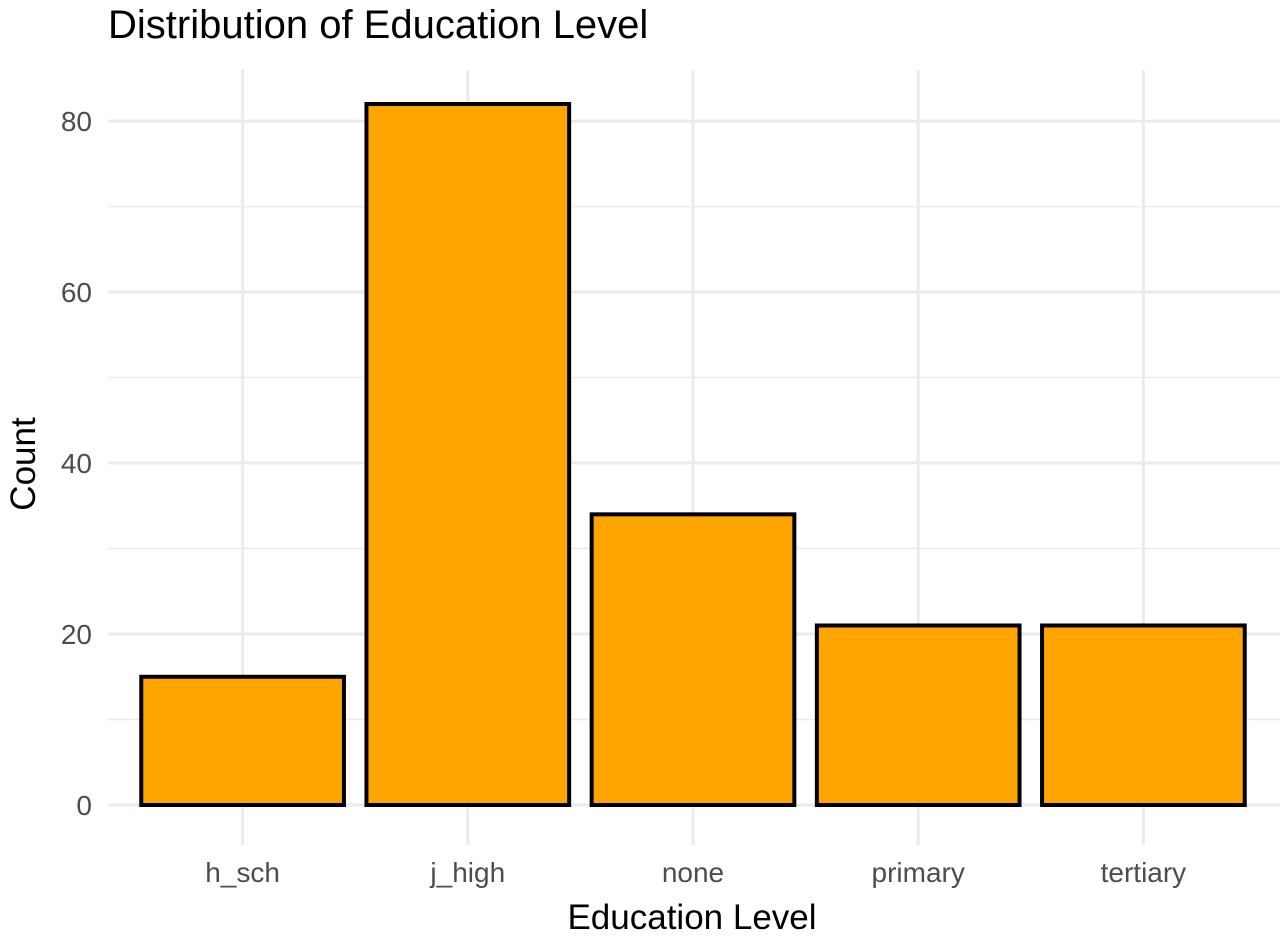 The height and width of the screenshot is (946, 1280). What do you see at coordinates (84, 805) in the screenshot?
I see `y-tick-label: 0` at bounding box center [84, 805].